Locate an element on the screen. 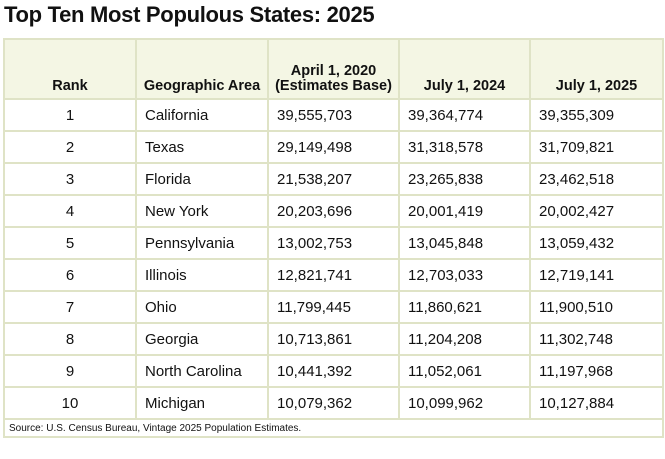 The width and height of the screenshot is (665, 459). table-cell: 11,860,621 is located at coordinates (464, 307).